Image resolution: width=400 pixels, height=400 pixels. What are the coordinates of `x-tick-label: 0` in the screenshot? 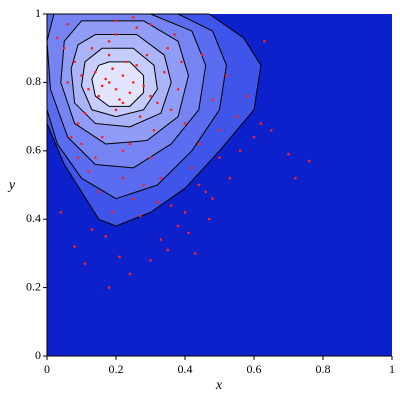 It's located at (47, 369).